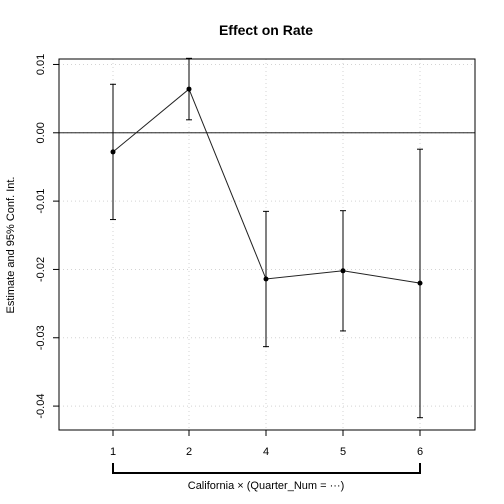  I want to click on x-tick-label: 2, so click(189, 452).